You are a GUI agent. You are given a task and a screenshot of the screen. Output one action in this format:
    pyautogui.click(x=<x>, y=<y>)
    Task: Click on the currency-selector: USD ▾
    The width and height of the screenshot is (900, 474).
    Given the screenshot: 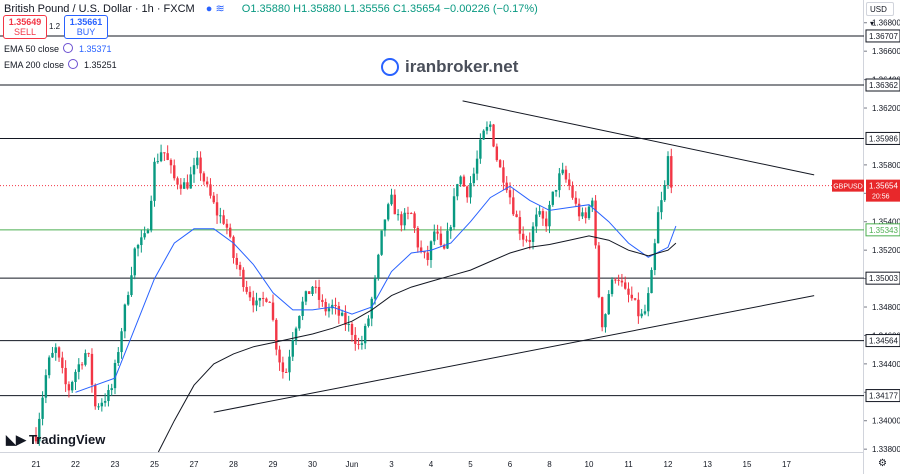 What is the action you would take?
    pyautogui.click(x=880, y=15)
    